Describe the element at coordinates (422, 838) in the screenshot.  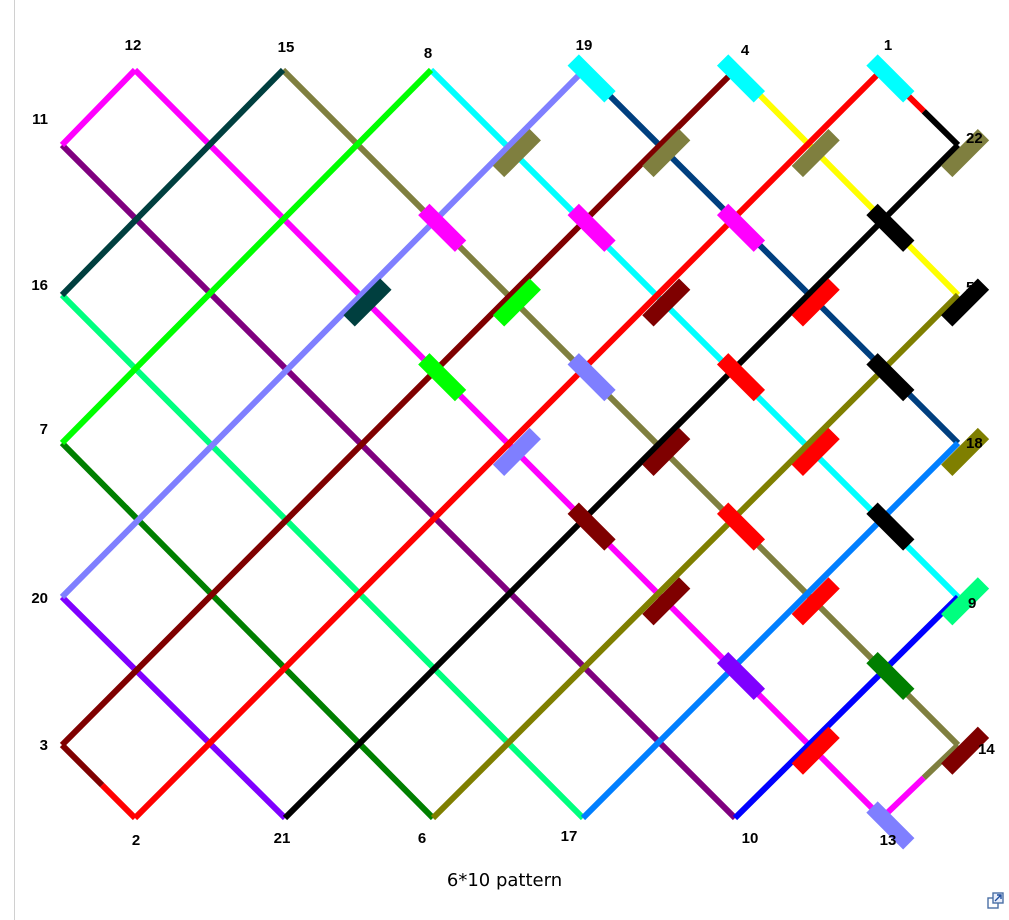
I see `node-label-6: 6` at that location.